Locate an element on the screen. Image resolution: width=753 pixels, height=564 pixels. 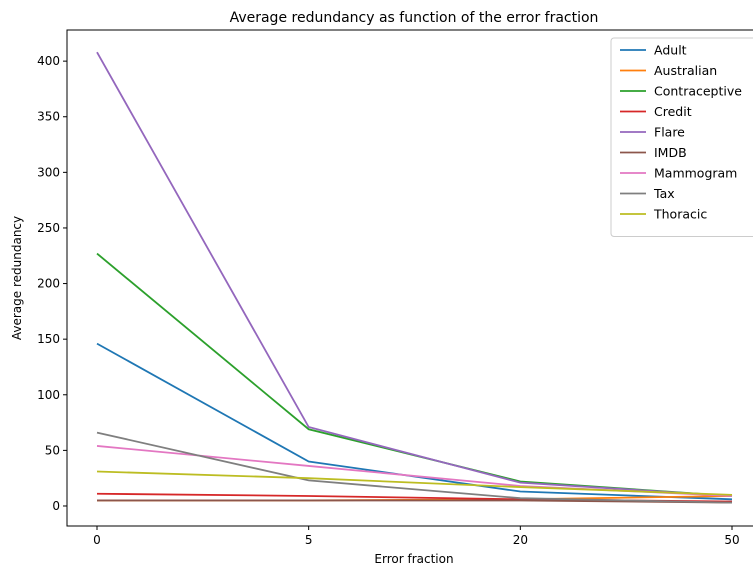
legend-label: Australian is located at coordinates (685, 70).